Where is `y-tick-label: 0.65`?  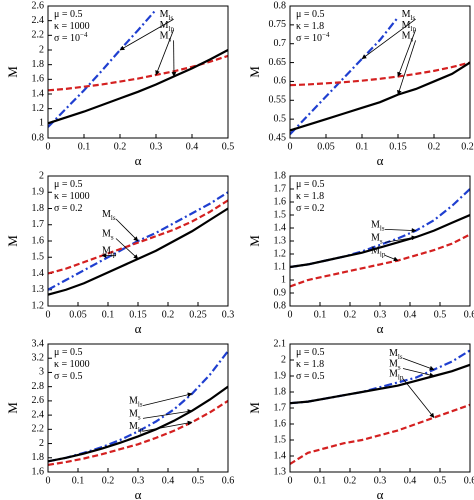 y-tick-label: 0.65 is located at coordinates (278, 62).